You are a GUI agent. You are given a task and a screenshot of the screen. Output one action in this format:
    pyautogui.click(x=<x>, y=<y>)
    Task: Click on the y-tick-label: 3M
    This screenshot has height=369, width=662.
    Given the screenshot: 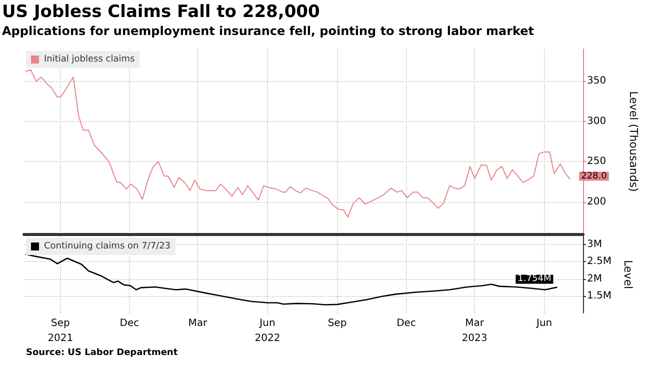 What is the action you would take?
    pyautogui.click(x=594, y=244)
    